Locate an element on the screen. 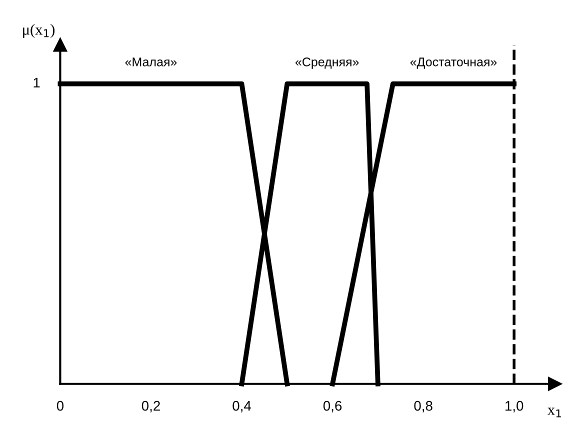 This screenshot has height=427, width=568. text: 1 is located at coordinates (37, 83).